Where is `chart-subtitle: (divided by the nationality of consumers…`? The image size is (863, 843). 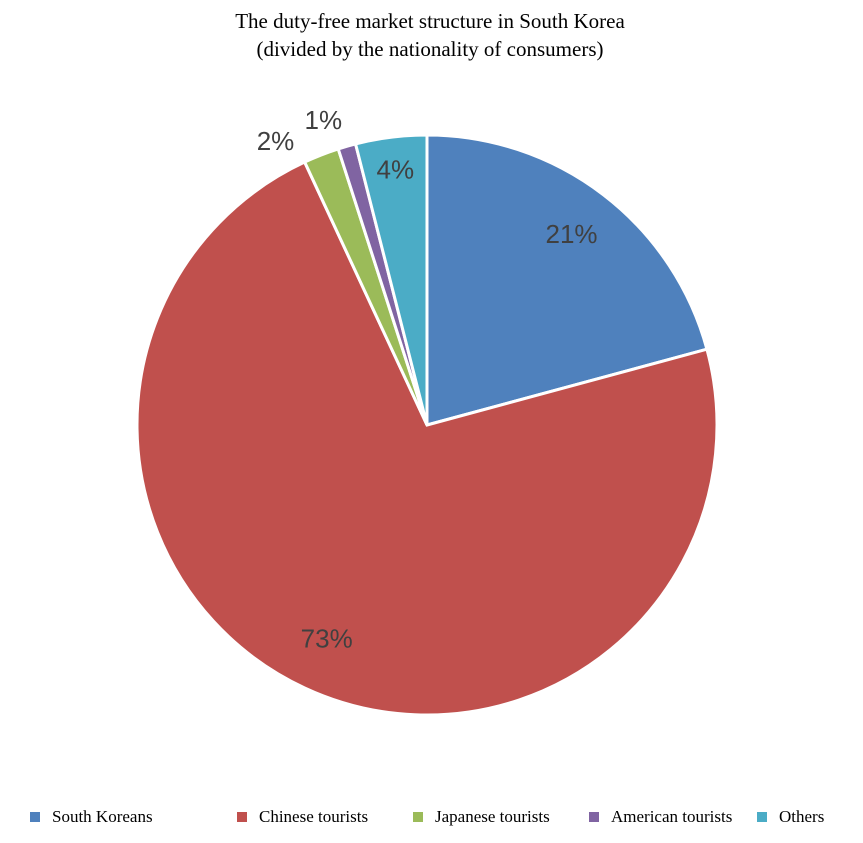 chart-subtitle: (divided by the nationality of consumers… is located at coordinates (429, 49).